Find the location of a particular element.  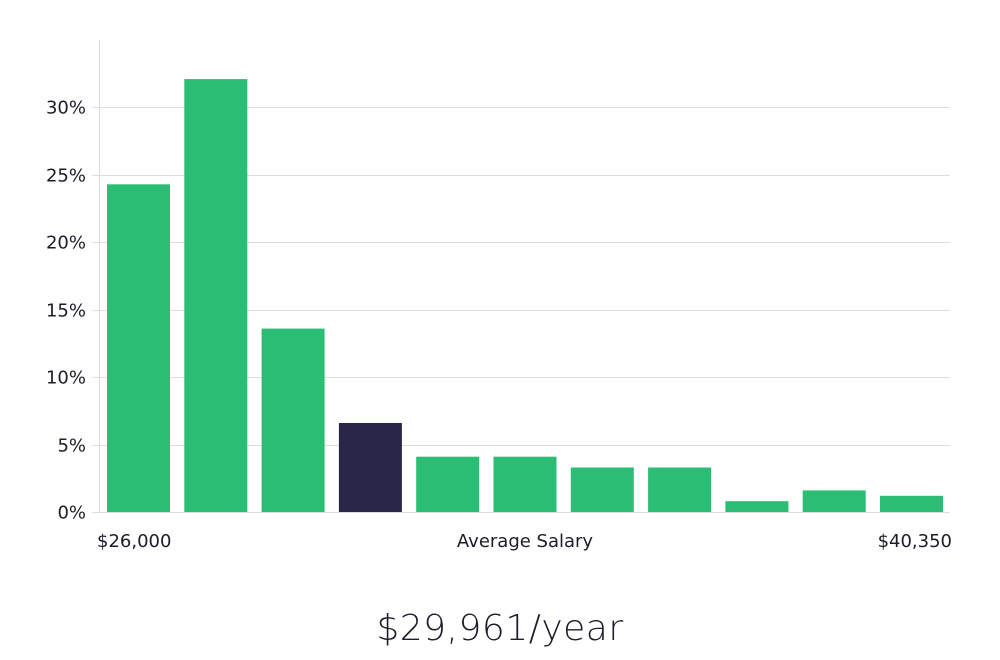

y-tick-labels: 0% 5% 10% 15% 20% 25% 30% is located at coordinates (66, 311).